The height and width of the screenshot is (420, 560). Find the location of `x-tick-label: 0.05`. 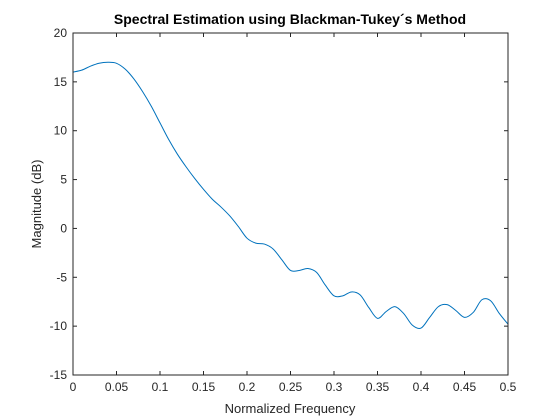

x-tick-label: 0.05 is located at coordinates (117, 387).